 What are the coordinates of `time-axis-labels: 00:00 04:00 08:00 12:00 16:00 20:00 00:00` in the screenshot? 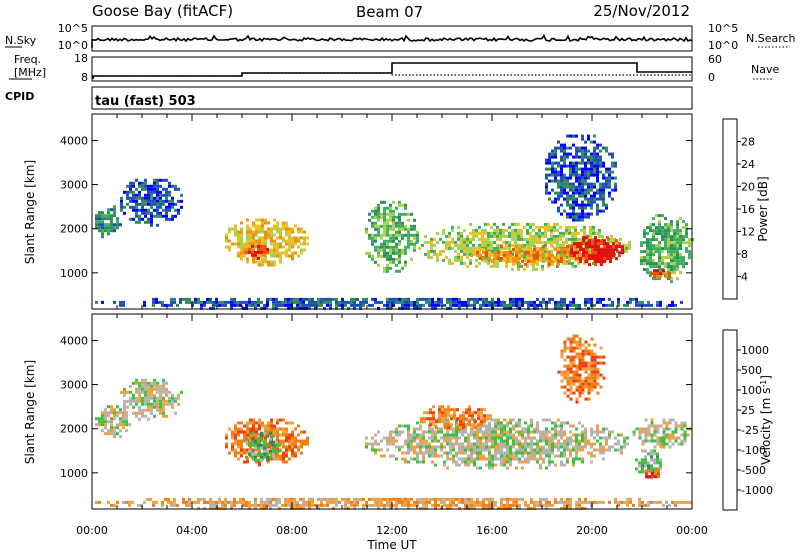 It's located at (392, 530).